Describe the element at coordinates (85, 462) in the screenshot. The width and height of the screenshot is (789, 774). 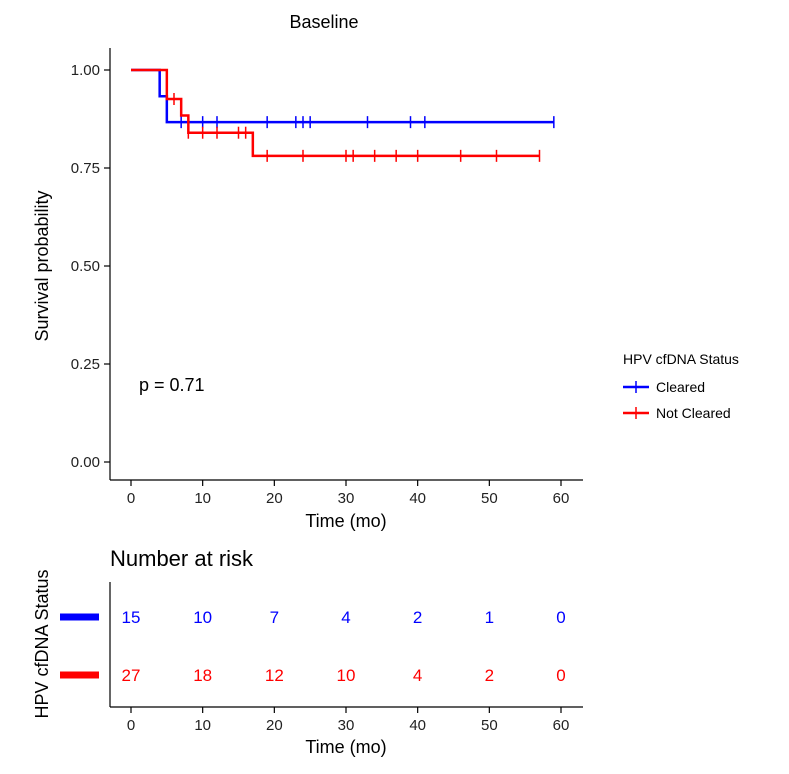
I see `y-tick-label: 0.00` at that location.